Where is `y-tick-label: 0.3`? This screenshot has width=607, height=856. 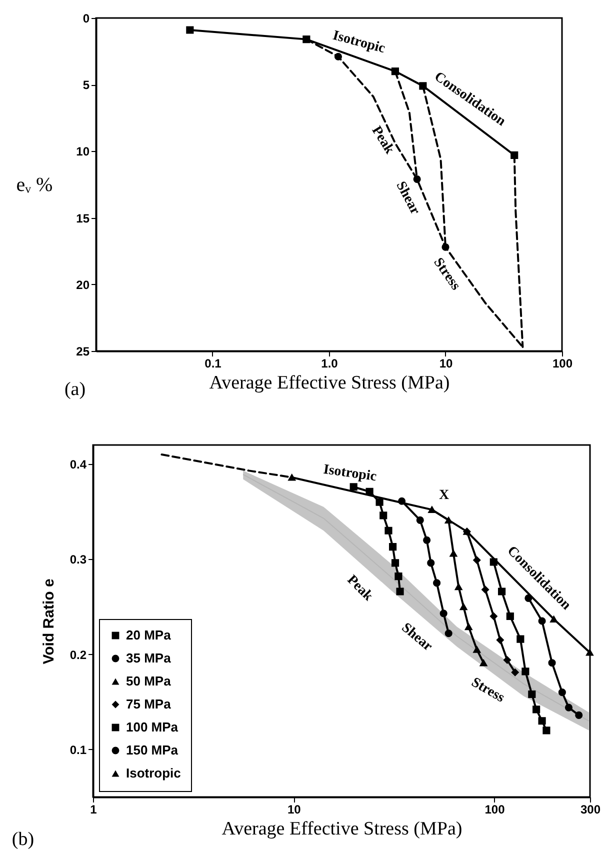 y-tick-label: 0.3 is located at coordinates (78, 559).